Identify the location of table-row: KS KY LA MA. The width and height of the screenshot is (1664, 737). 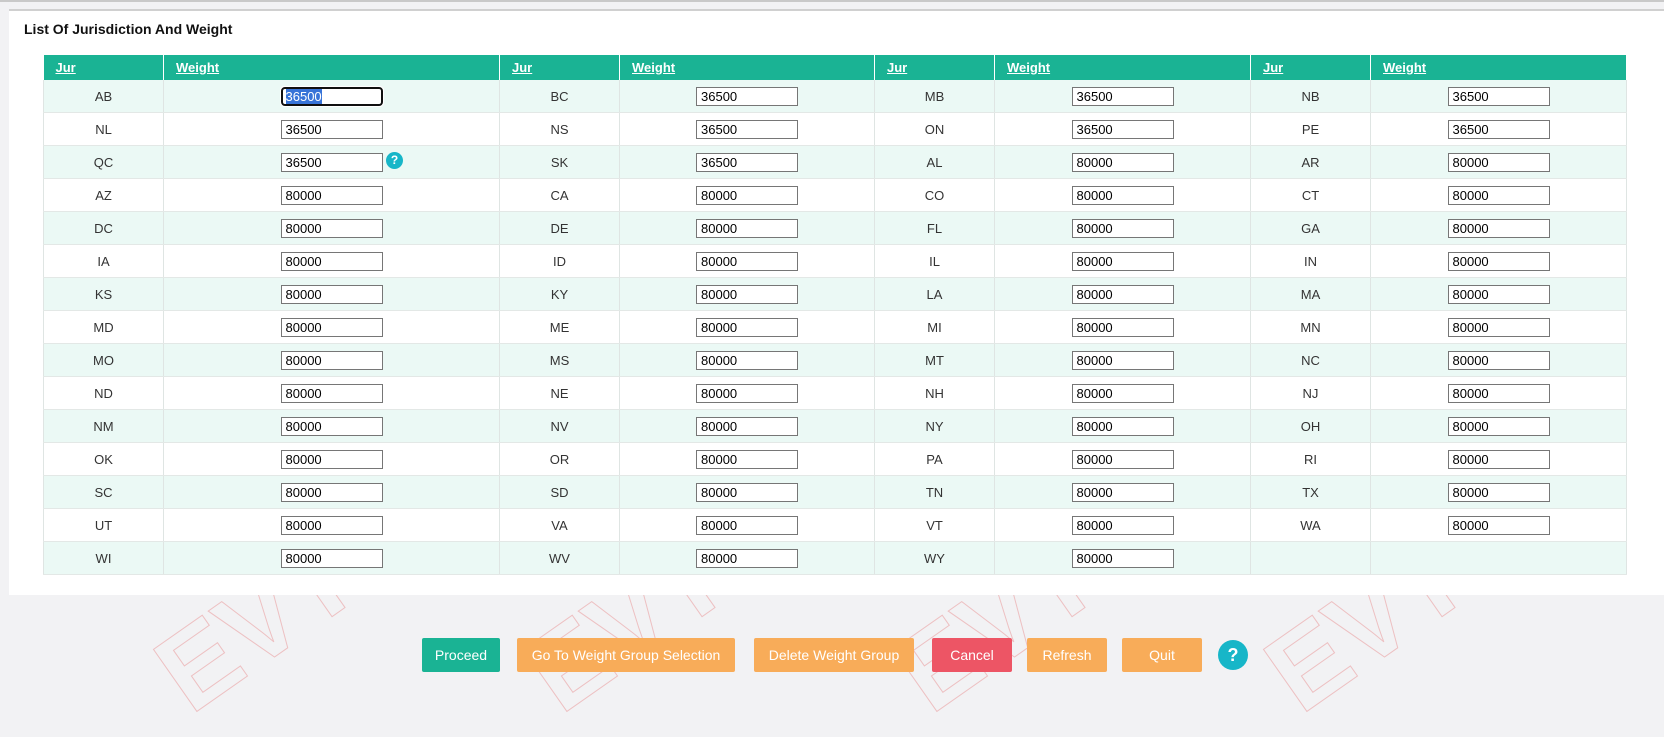
(835, 294).